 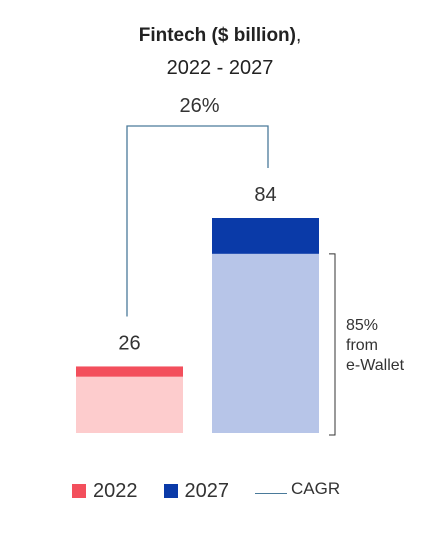 What do you see at coordinates (199, 106) in the screenshot?
I see `cagr-value-label: 26%` at bounding box center [199, 106].